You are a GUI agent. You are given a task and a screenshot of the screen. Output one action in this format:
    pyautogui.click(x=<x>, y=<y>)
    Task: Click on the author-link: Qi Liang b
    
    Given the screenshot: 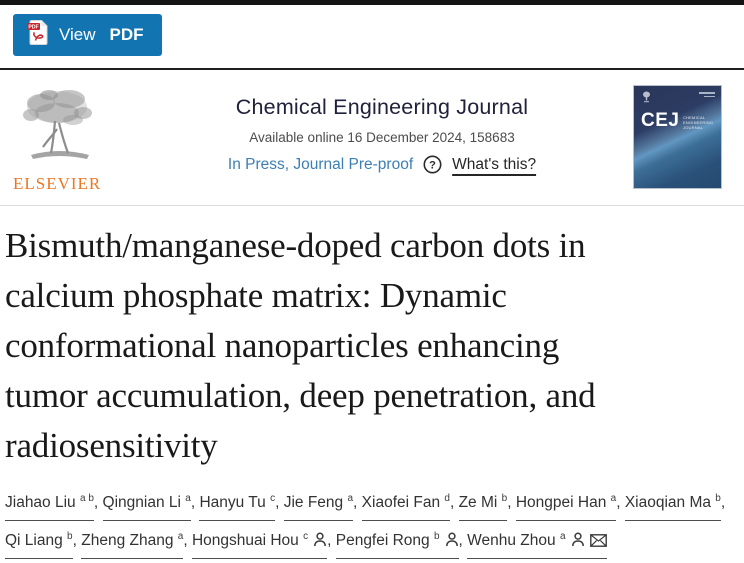 What is the action you would take?
    pyautogui.click(x=39, y=540)
    